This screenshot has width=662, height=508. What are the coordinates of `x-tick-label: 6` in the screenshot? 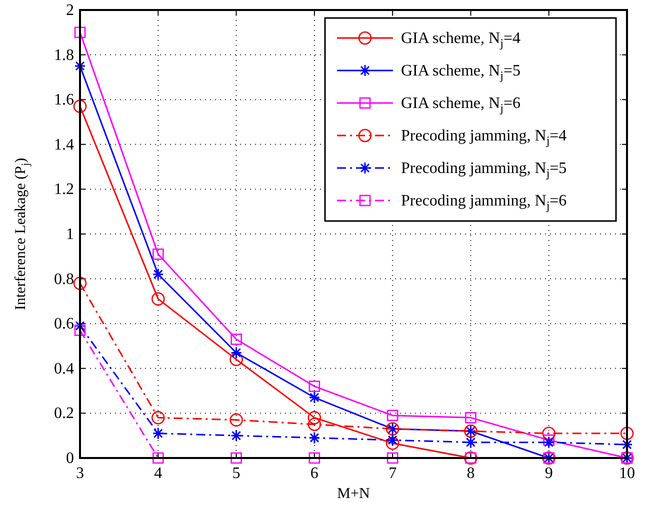 It's located at (314, 473).